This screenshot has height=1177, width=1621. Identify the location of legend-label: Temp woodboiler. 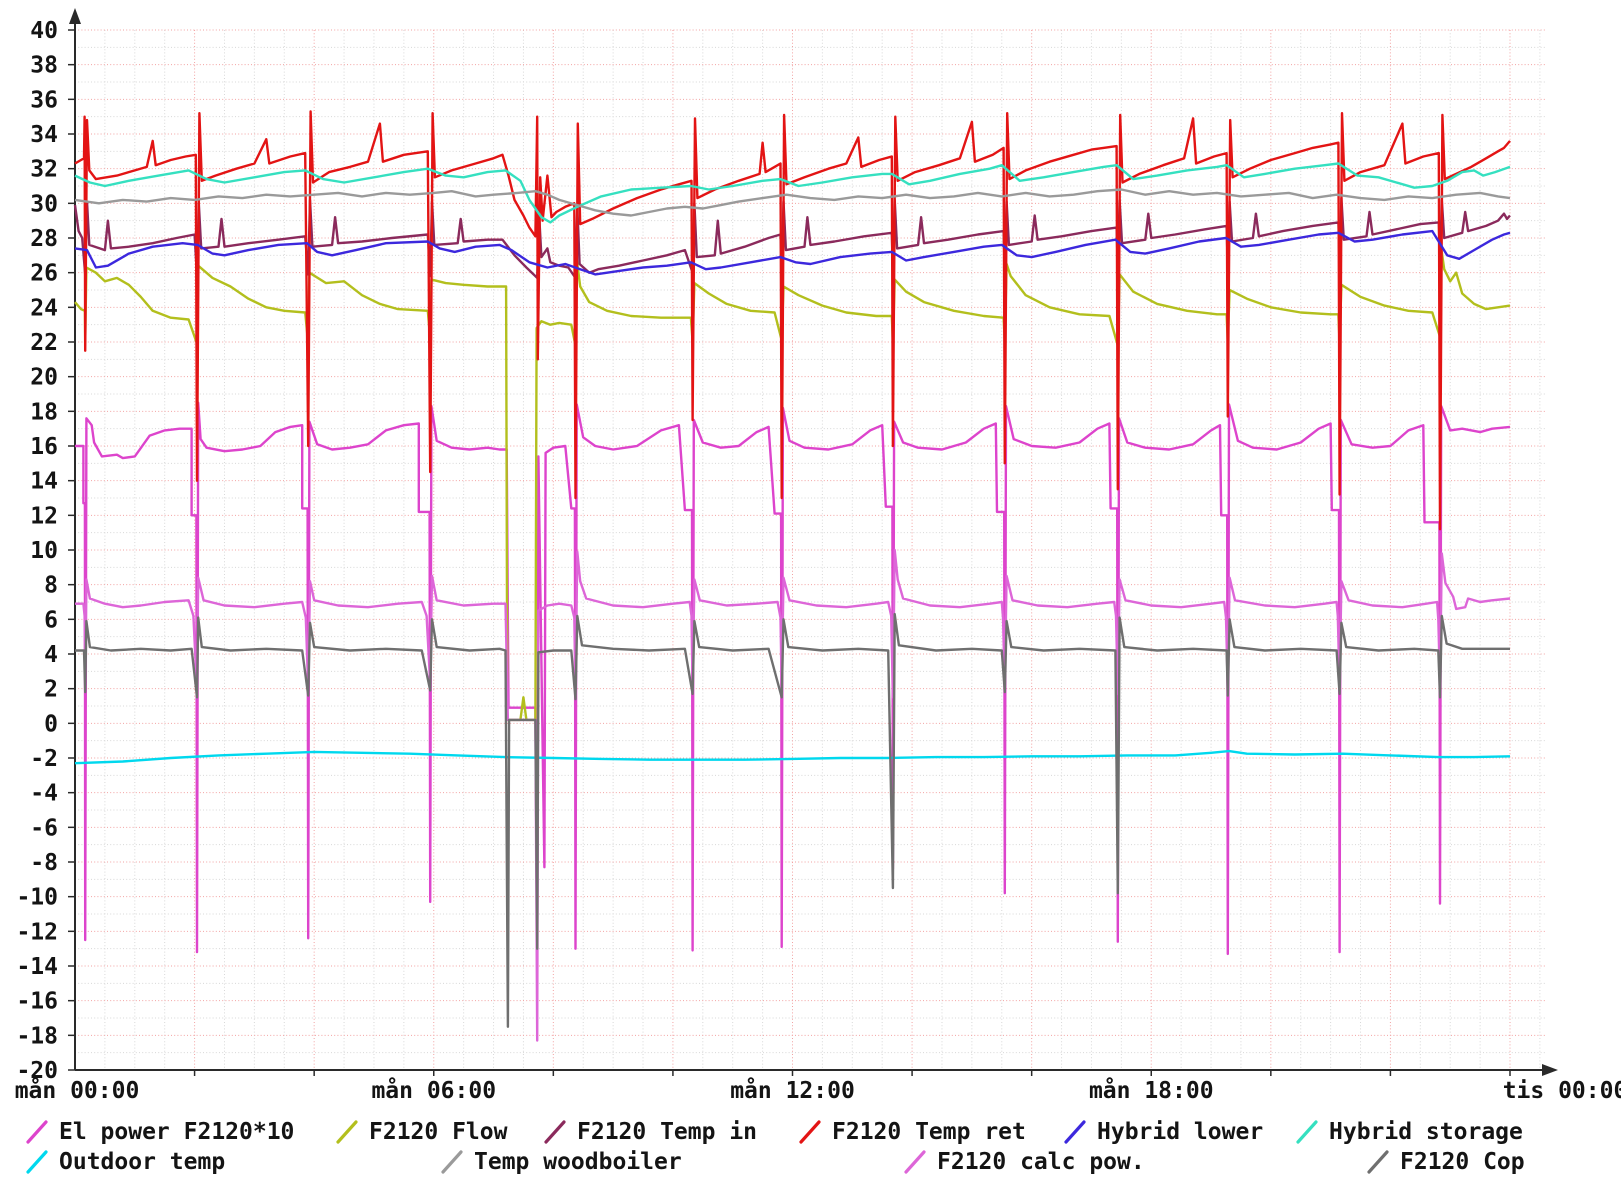
(578, 1162).